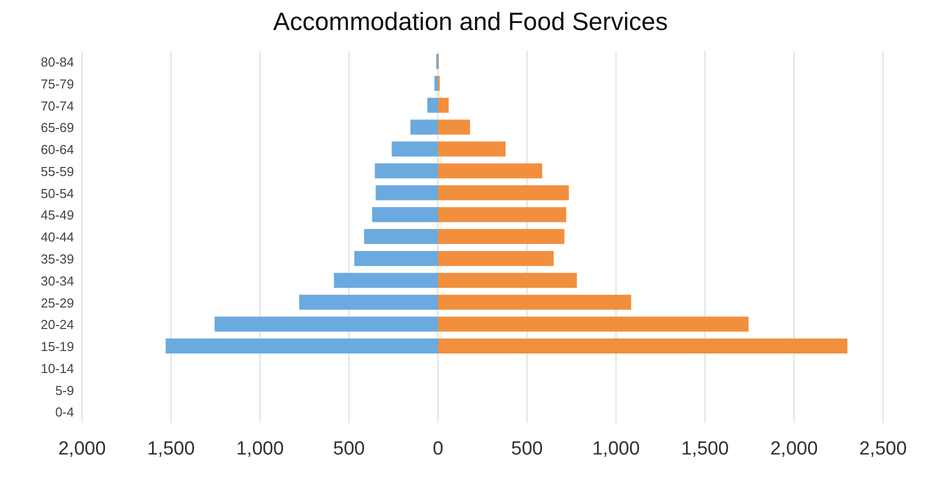 This screenshot has height=486, width=943. Describe the element at coordinates (64, 412) in the screenshot. I see `y-tick-label: 0-4` at that location.